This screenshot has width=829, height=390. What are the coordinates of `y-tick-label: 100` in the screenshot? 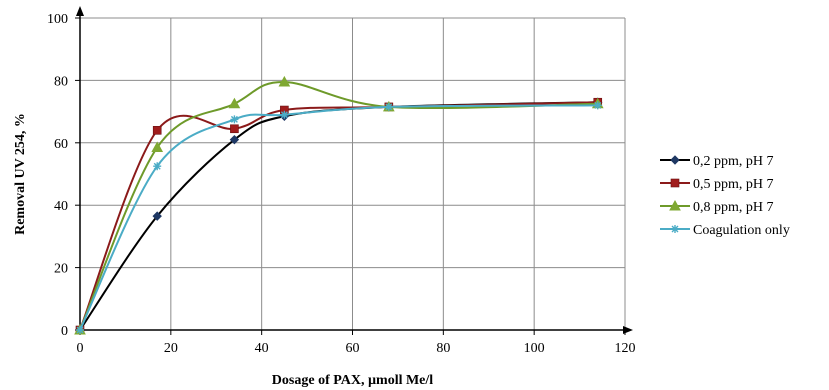 It's located at (57, 19).